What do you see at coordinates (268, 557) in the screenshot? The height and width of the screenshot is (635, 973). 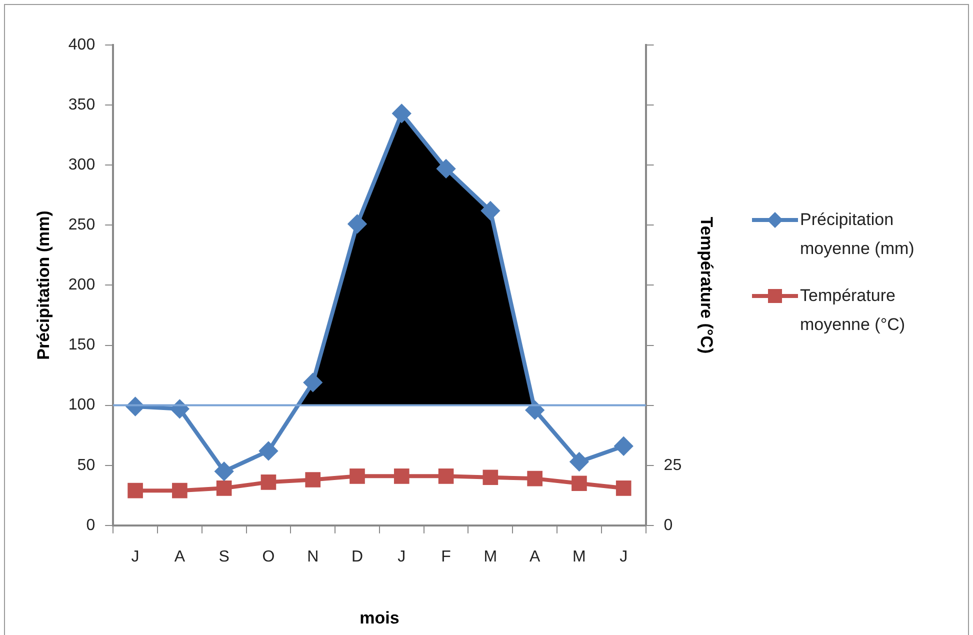 I see `x-tick-label: O` at bounding box center [268, 557].